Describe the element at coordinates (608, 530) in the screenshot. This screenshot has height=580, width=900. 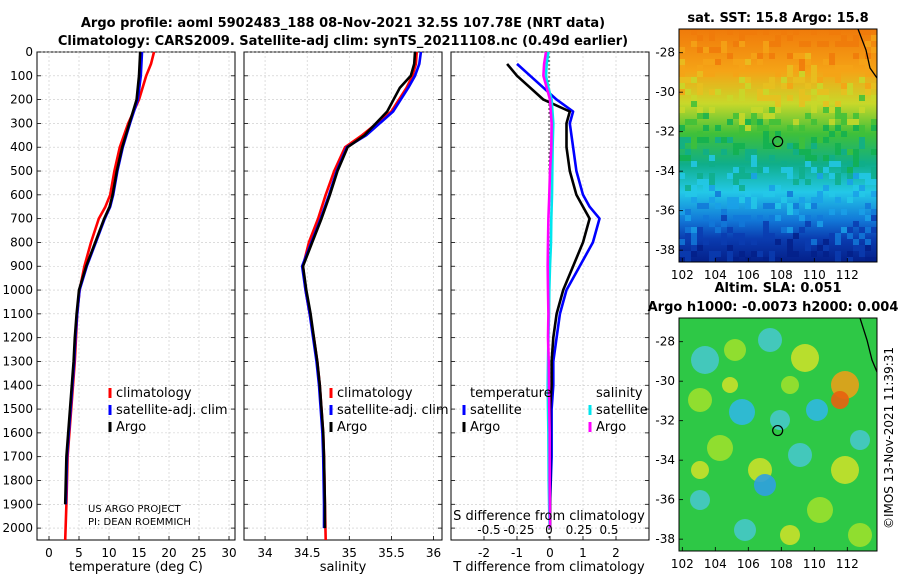
I see `s-tick-label: 0.5` at that location.